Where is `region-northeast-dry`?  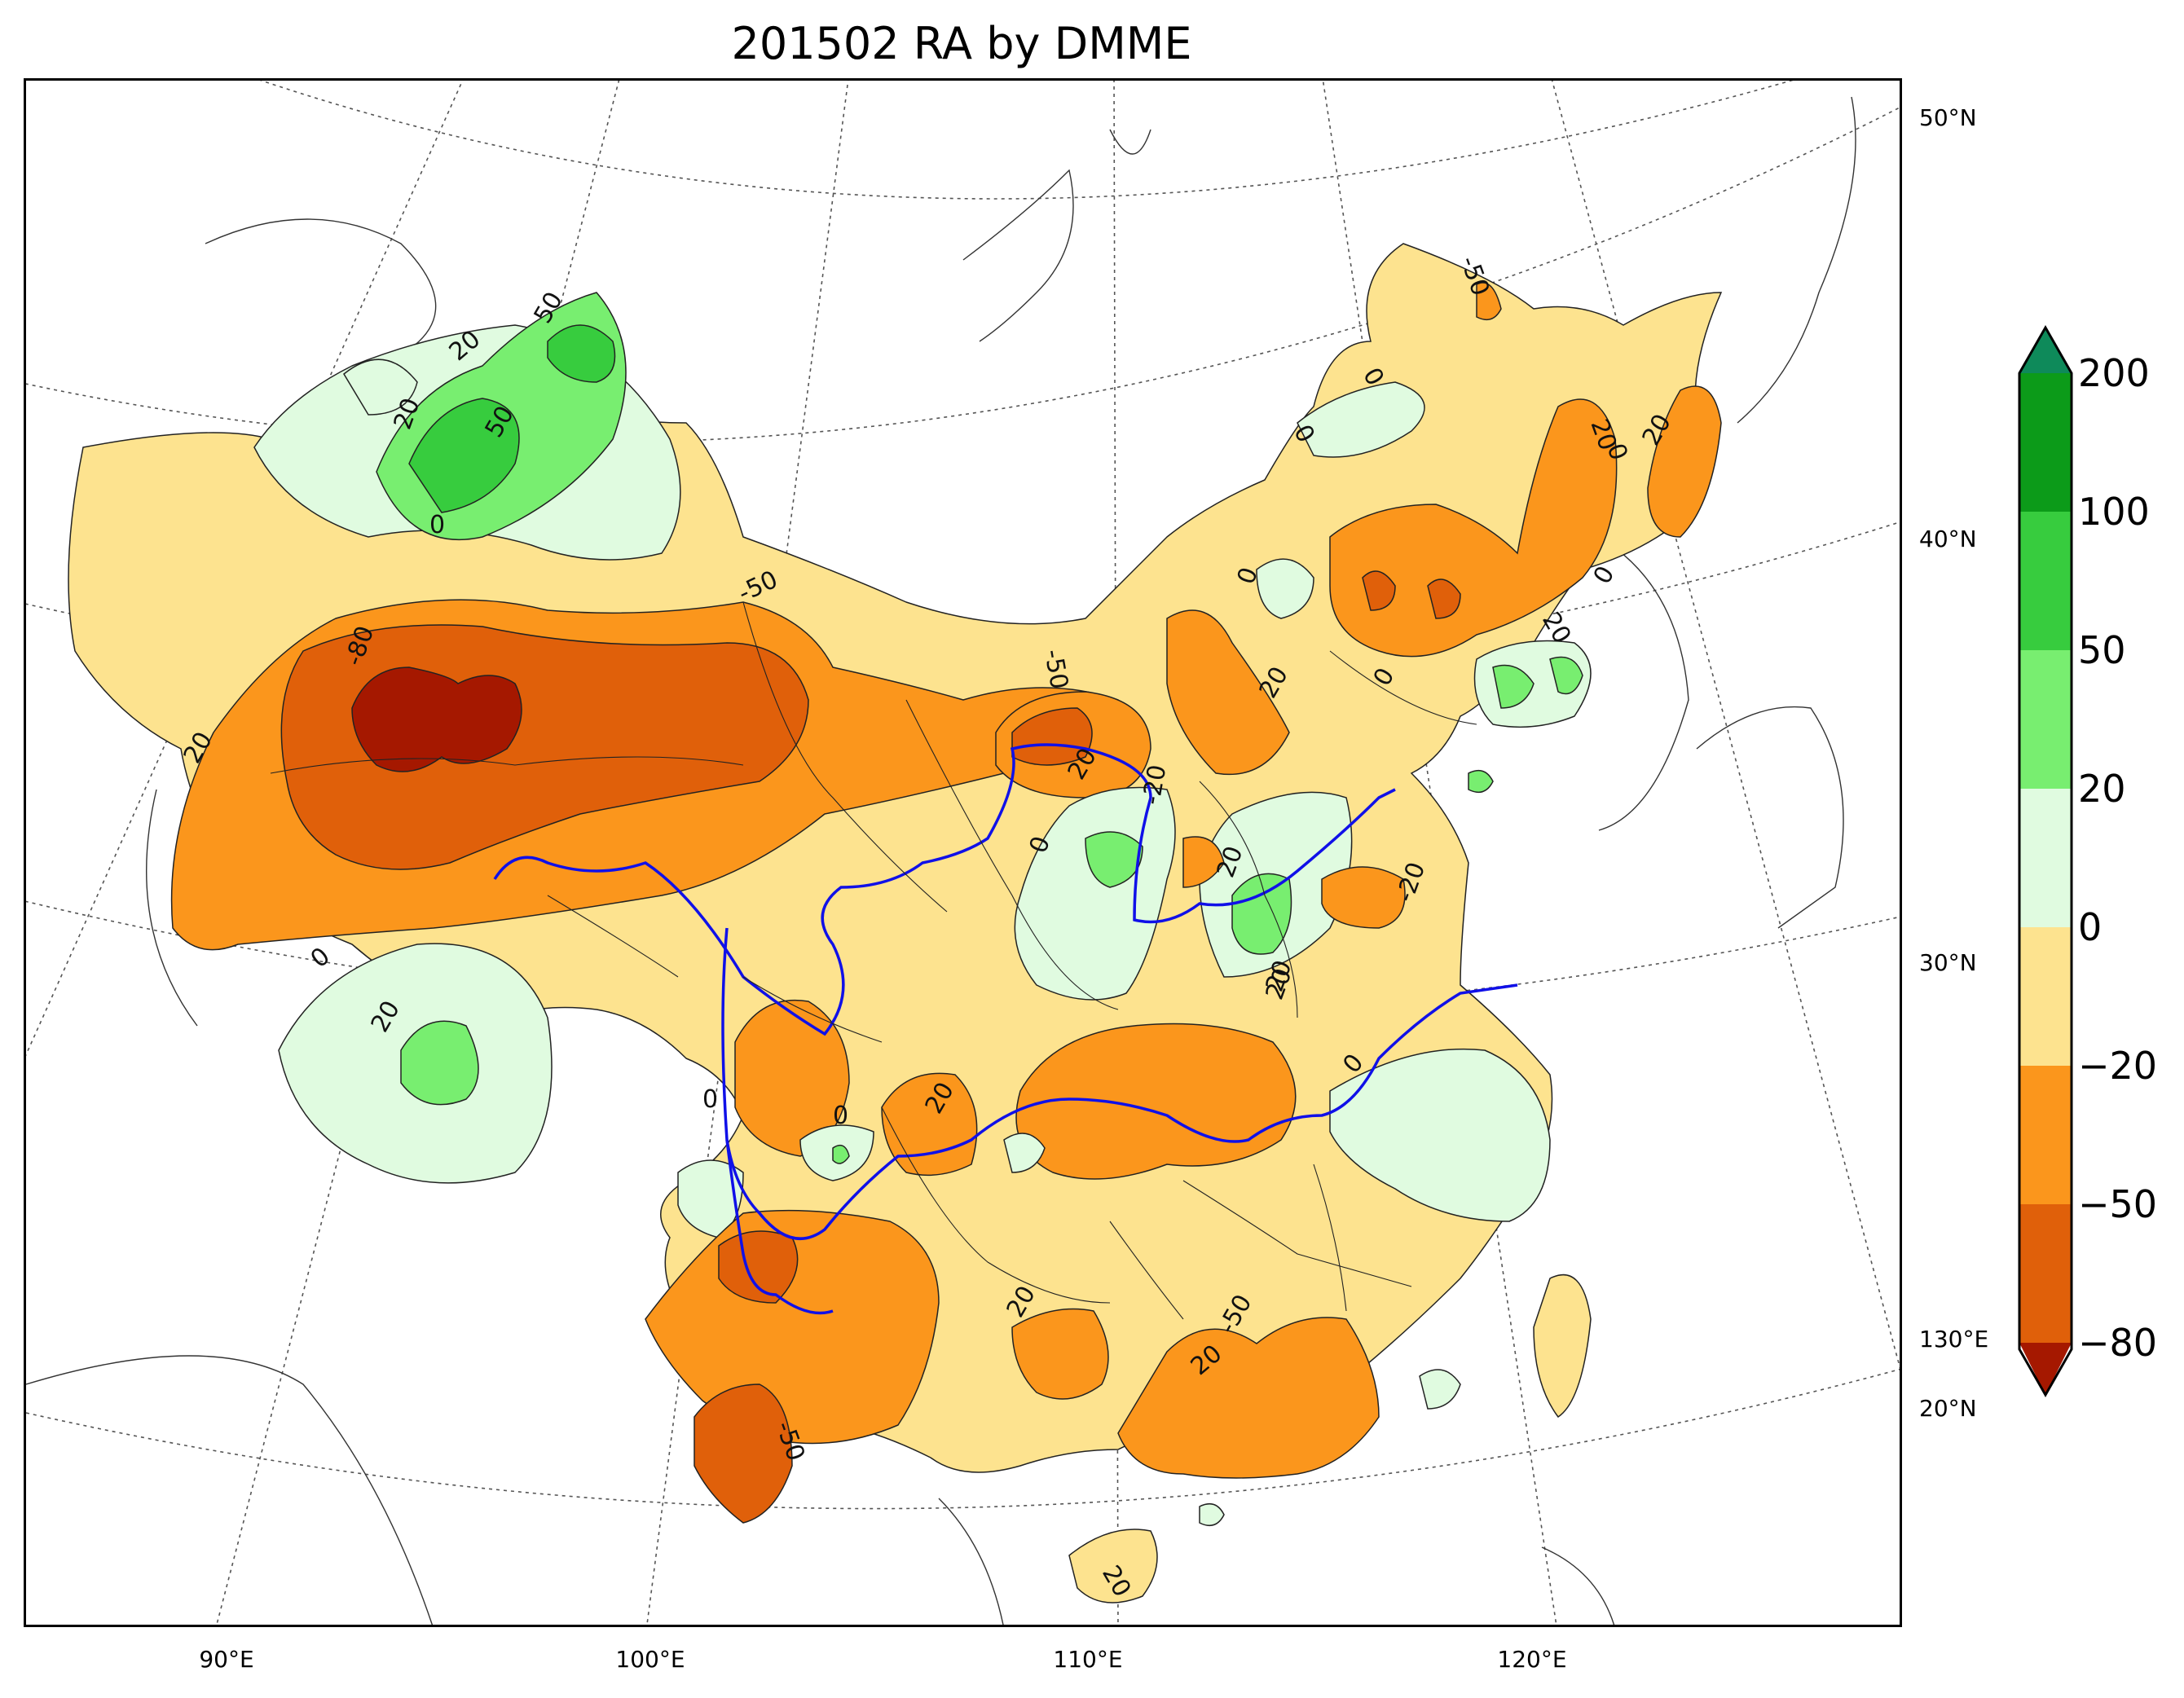 region-northeast-dry is located at coordinates (1474, 528).